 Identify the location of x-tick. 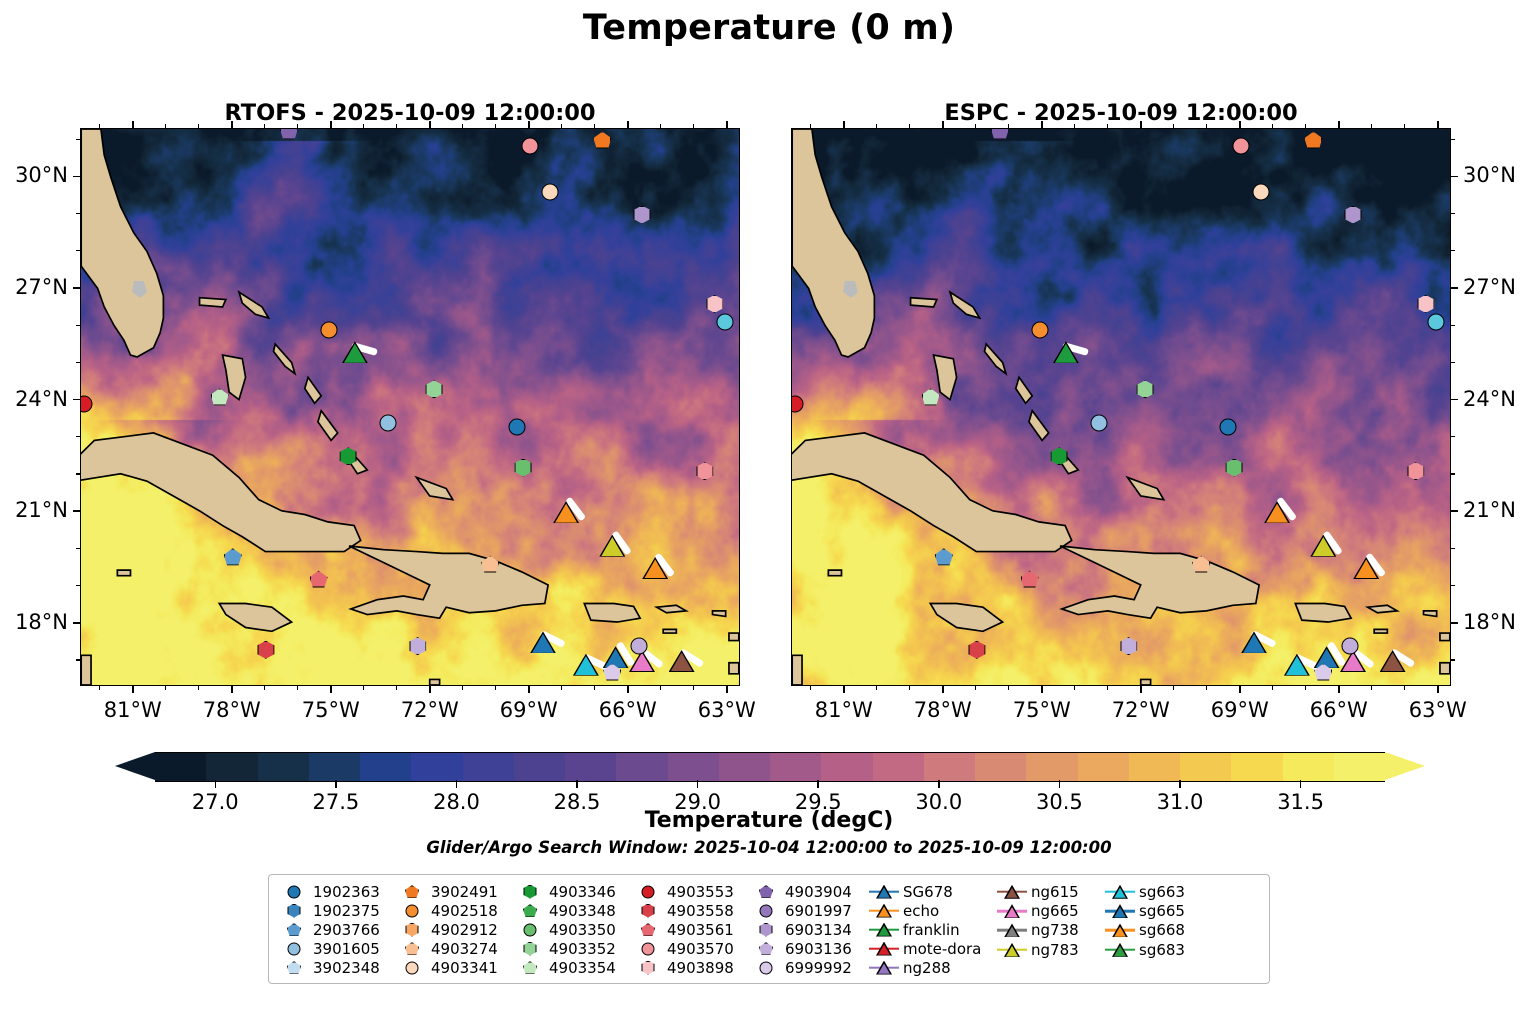
(1240, 689).